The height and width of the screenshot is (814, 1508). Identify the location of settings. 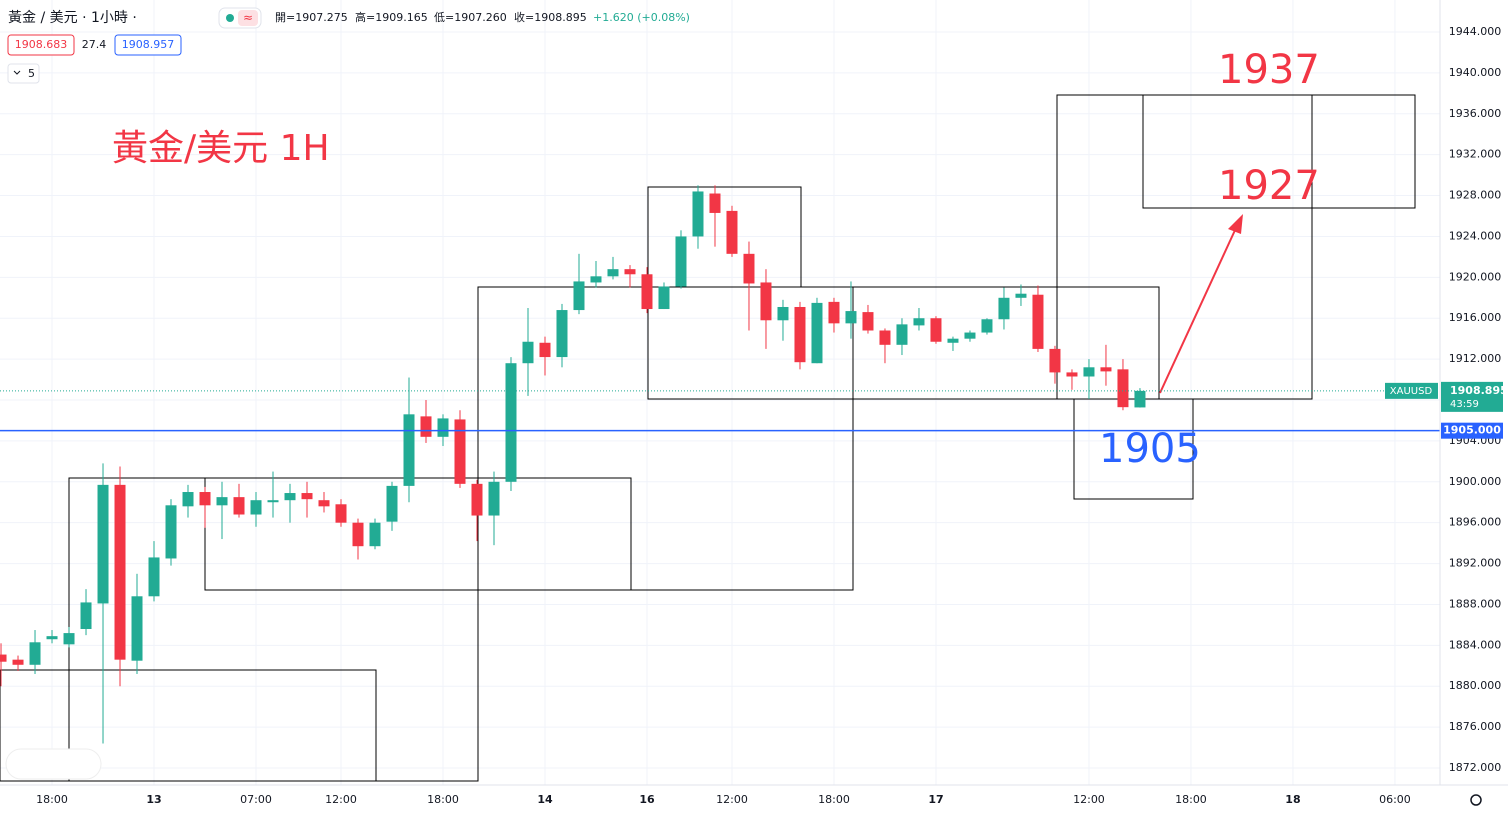
(1476, 800).